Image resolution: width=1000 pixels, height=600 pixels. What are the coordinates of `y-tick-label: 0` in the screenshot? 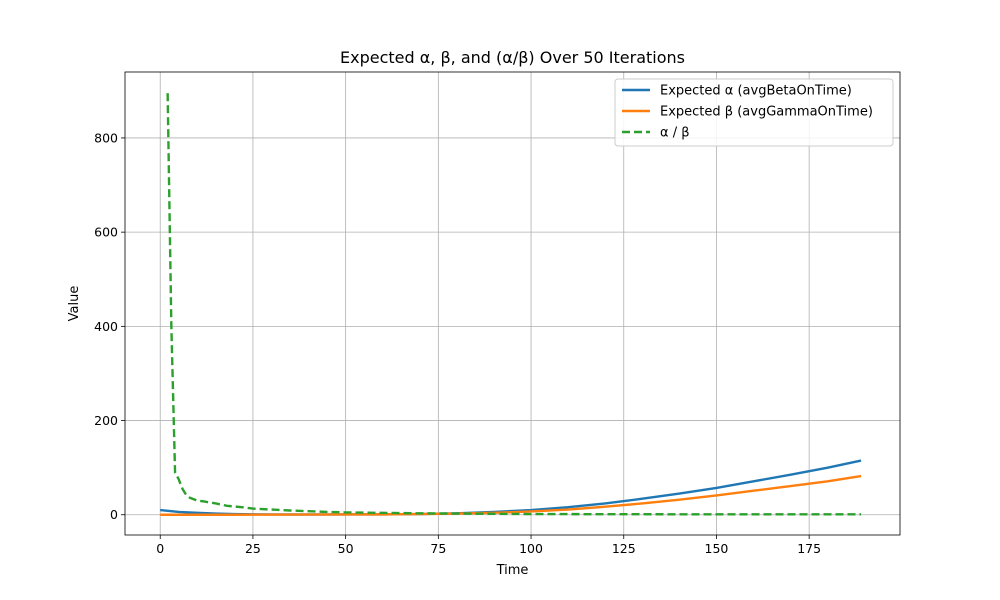 It's located at (114, 514).